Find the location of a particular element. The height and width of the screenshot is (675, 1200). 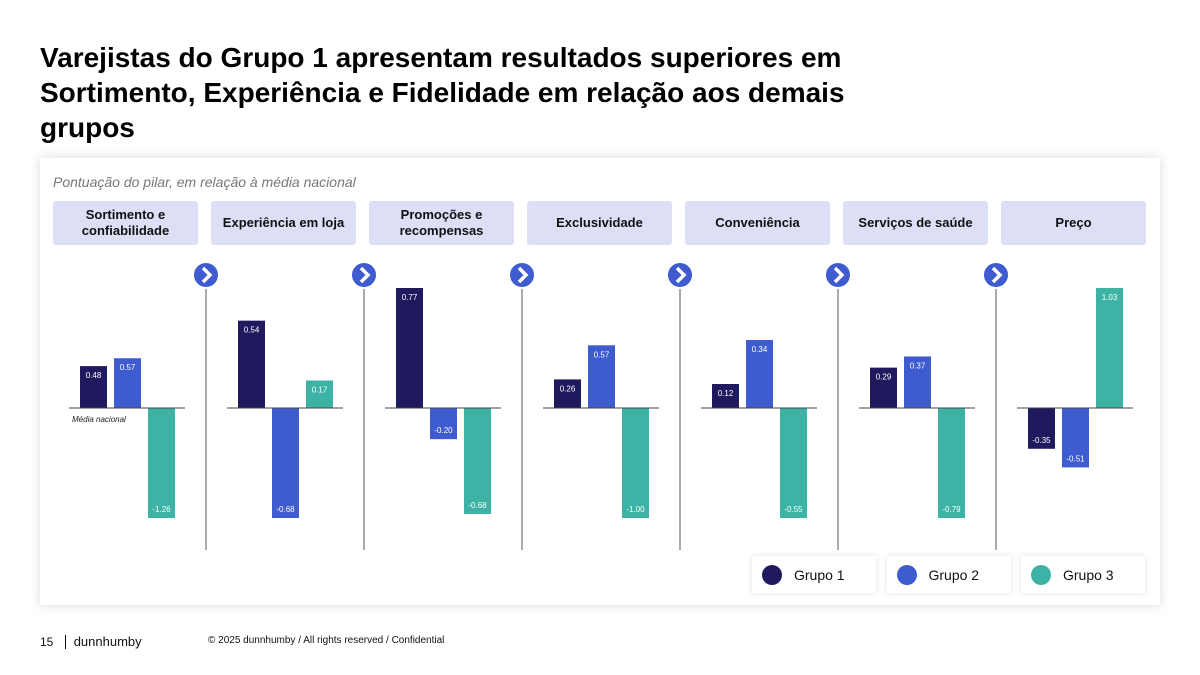

legend-item: Grupo 1 is located at coordinates (814, 574).